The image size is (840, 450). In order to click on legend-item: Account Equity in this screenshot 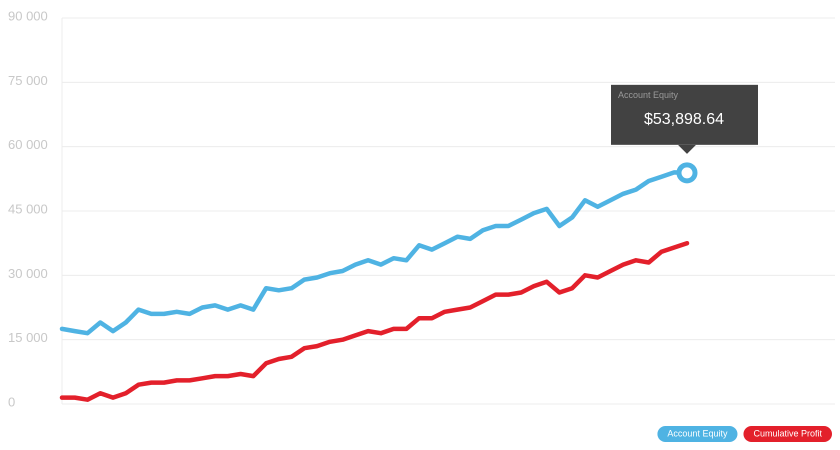, I will do `click(697, 434)`.